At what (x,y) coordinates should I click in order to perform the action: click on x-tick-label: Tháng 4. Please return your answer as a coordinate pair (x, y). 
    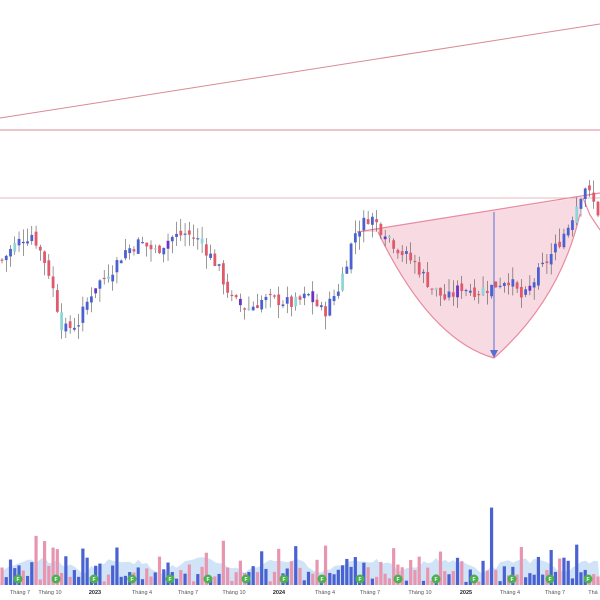
    Looking at the image, I should click on (325, 593).